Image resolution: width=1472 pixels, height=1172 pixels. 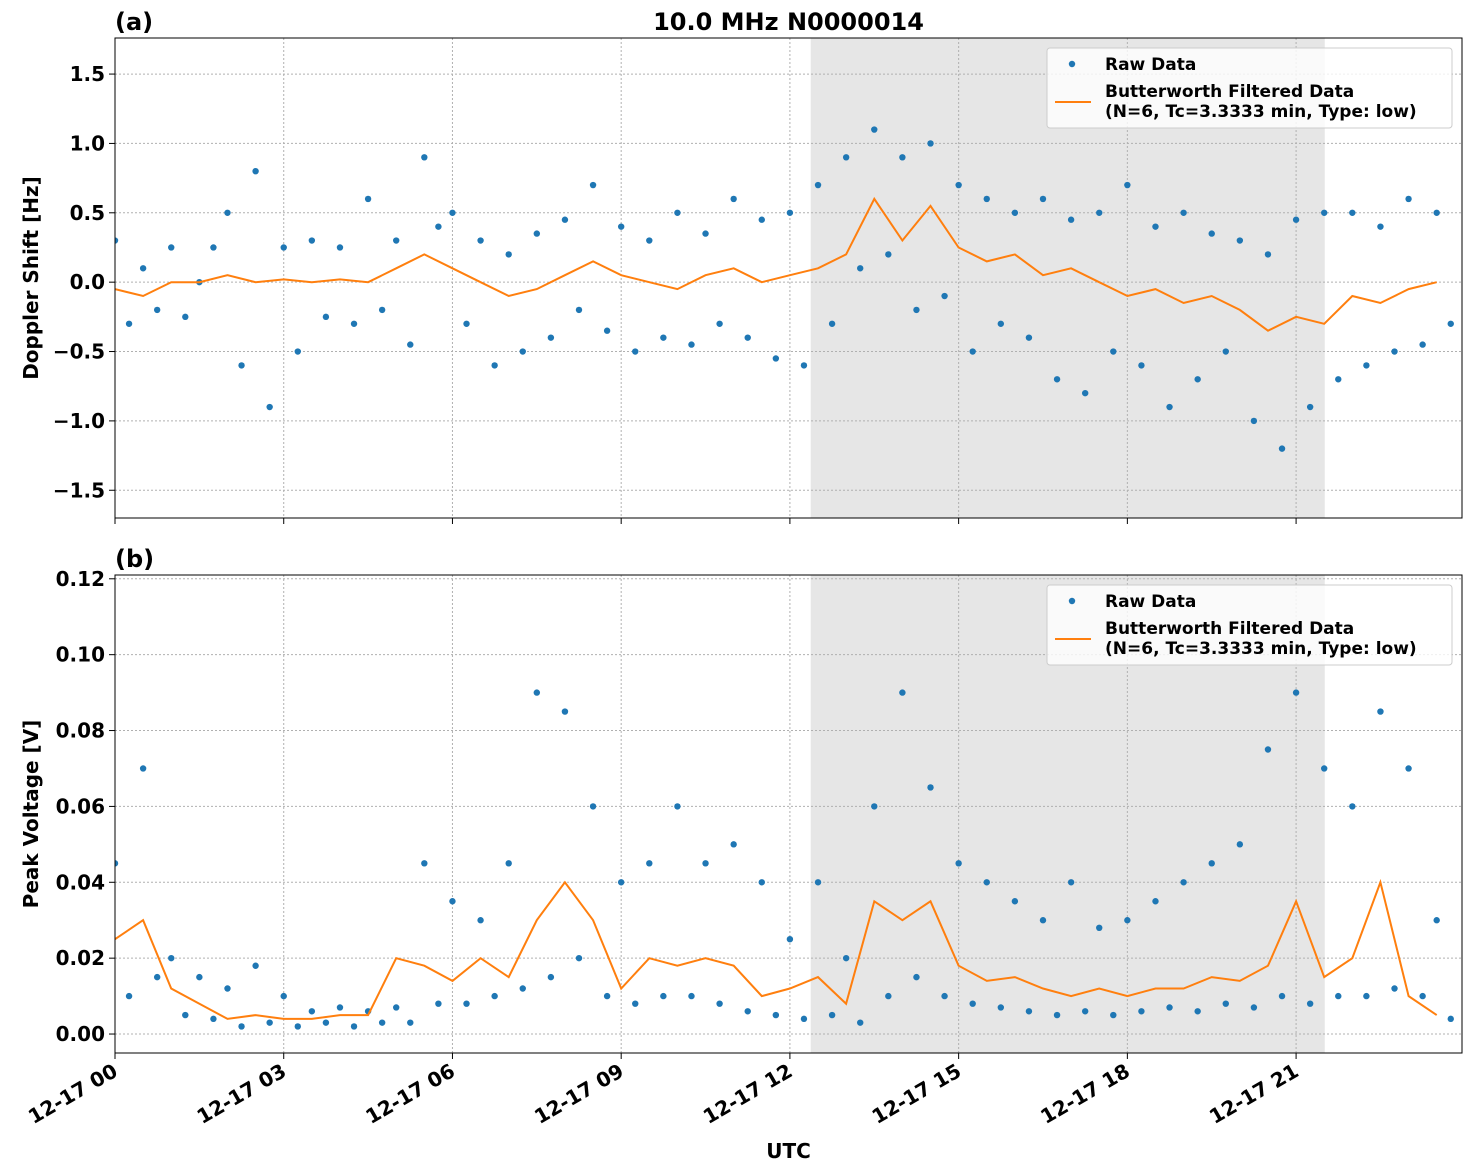 What do you see at coordinates (776, 949) in the screenshot?
I see `filtered-line` at bounding box center [776, 949].